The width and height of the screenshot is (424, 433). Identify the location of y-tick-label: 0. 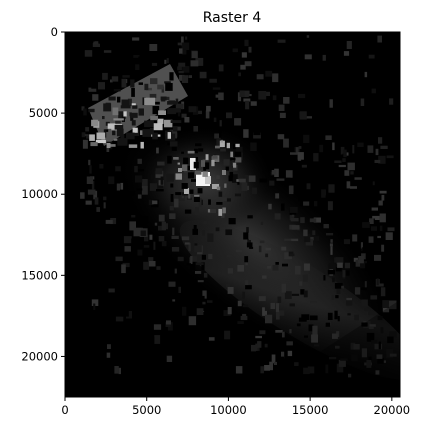
(54, 32).